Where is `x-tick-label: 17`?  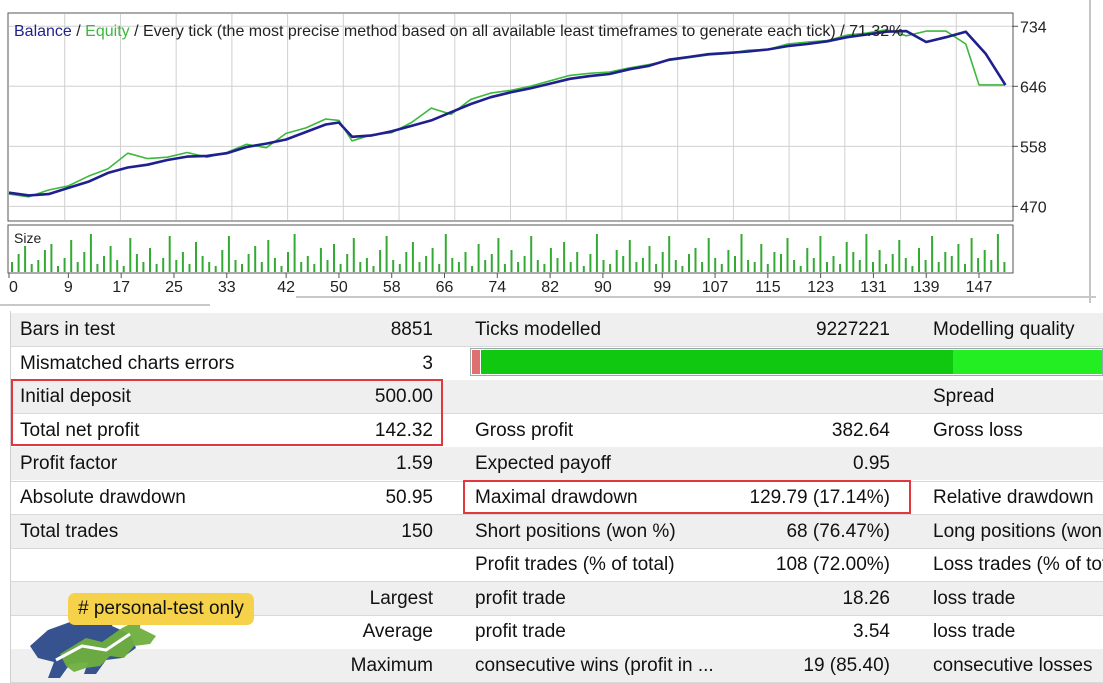 x-tick-label: 17 is located at coordinates (121, 287).